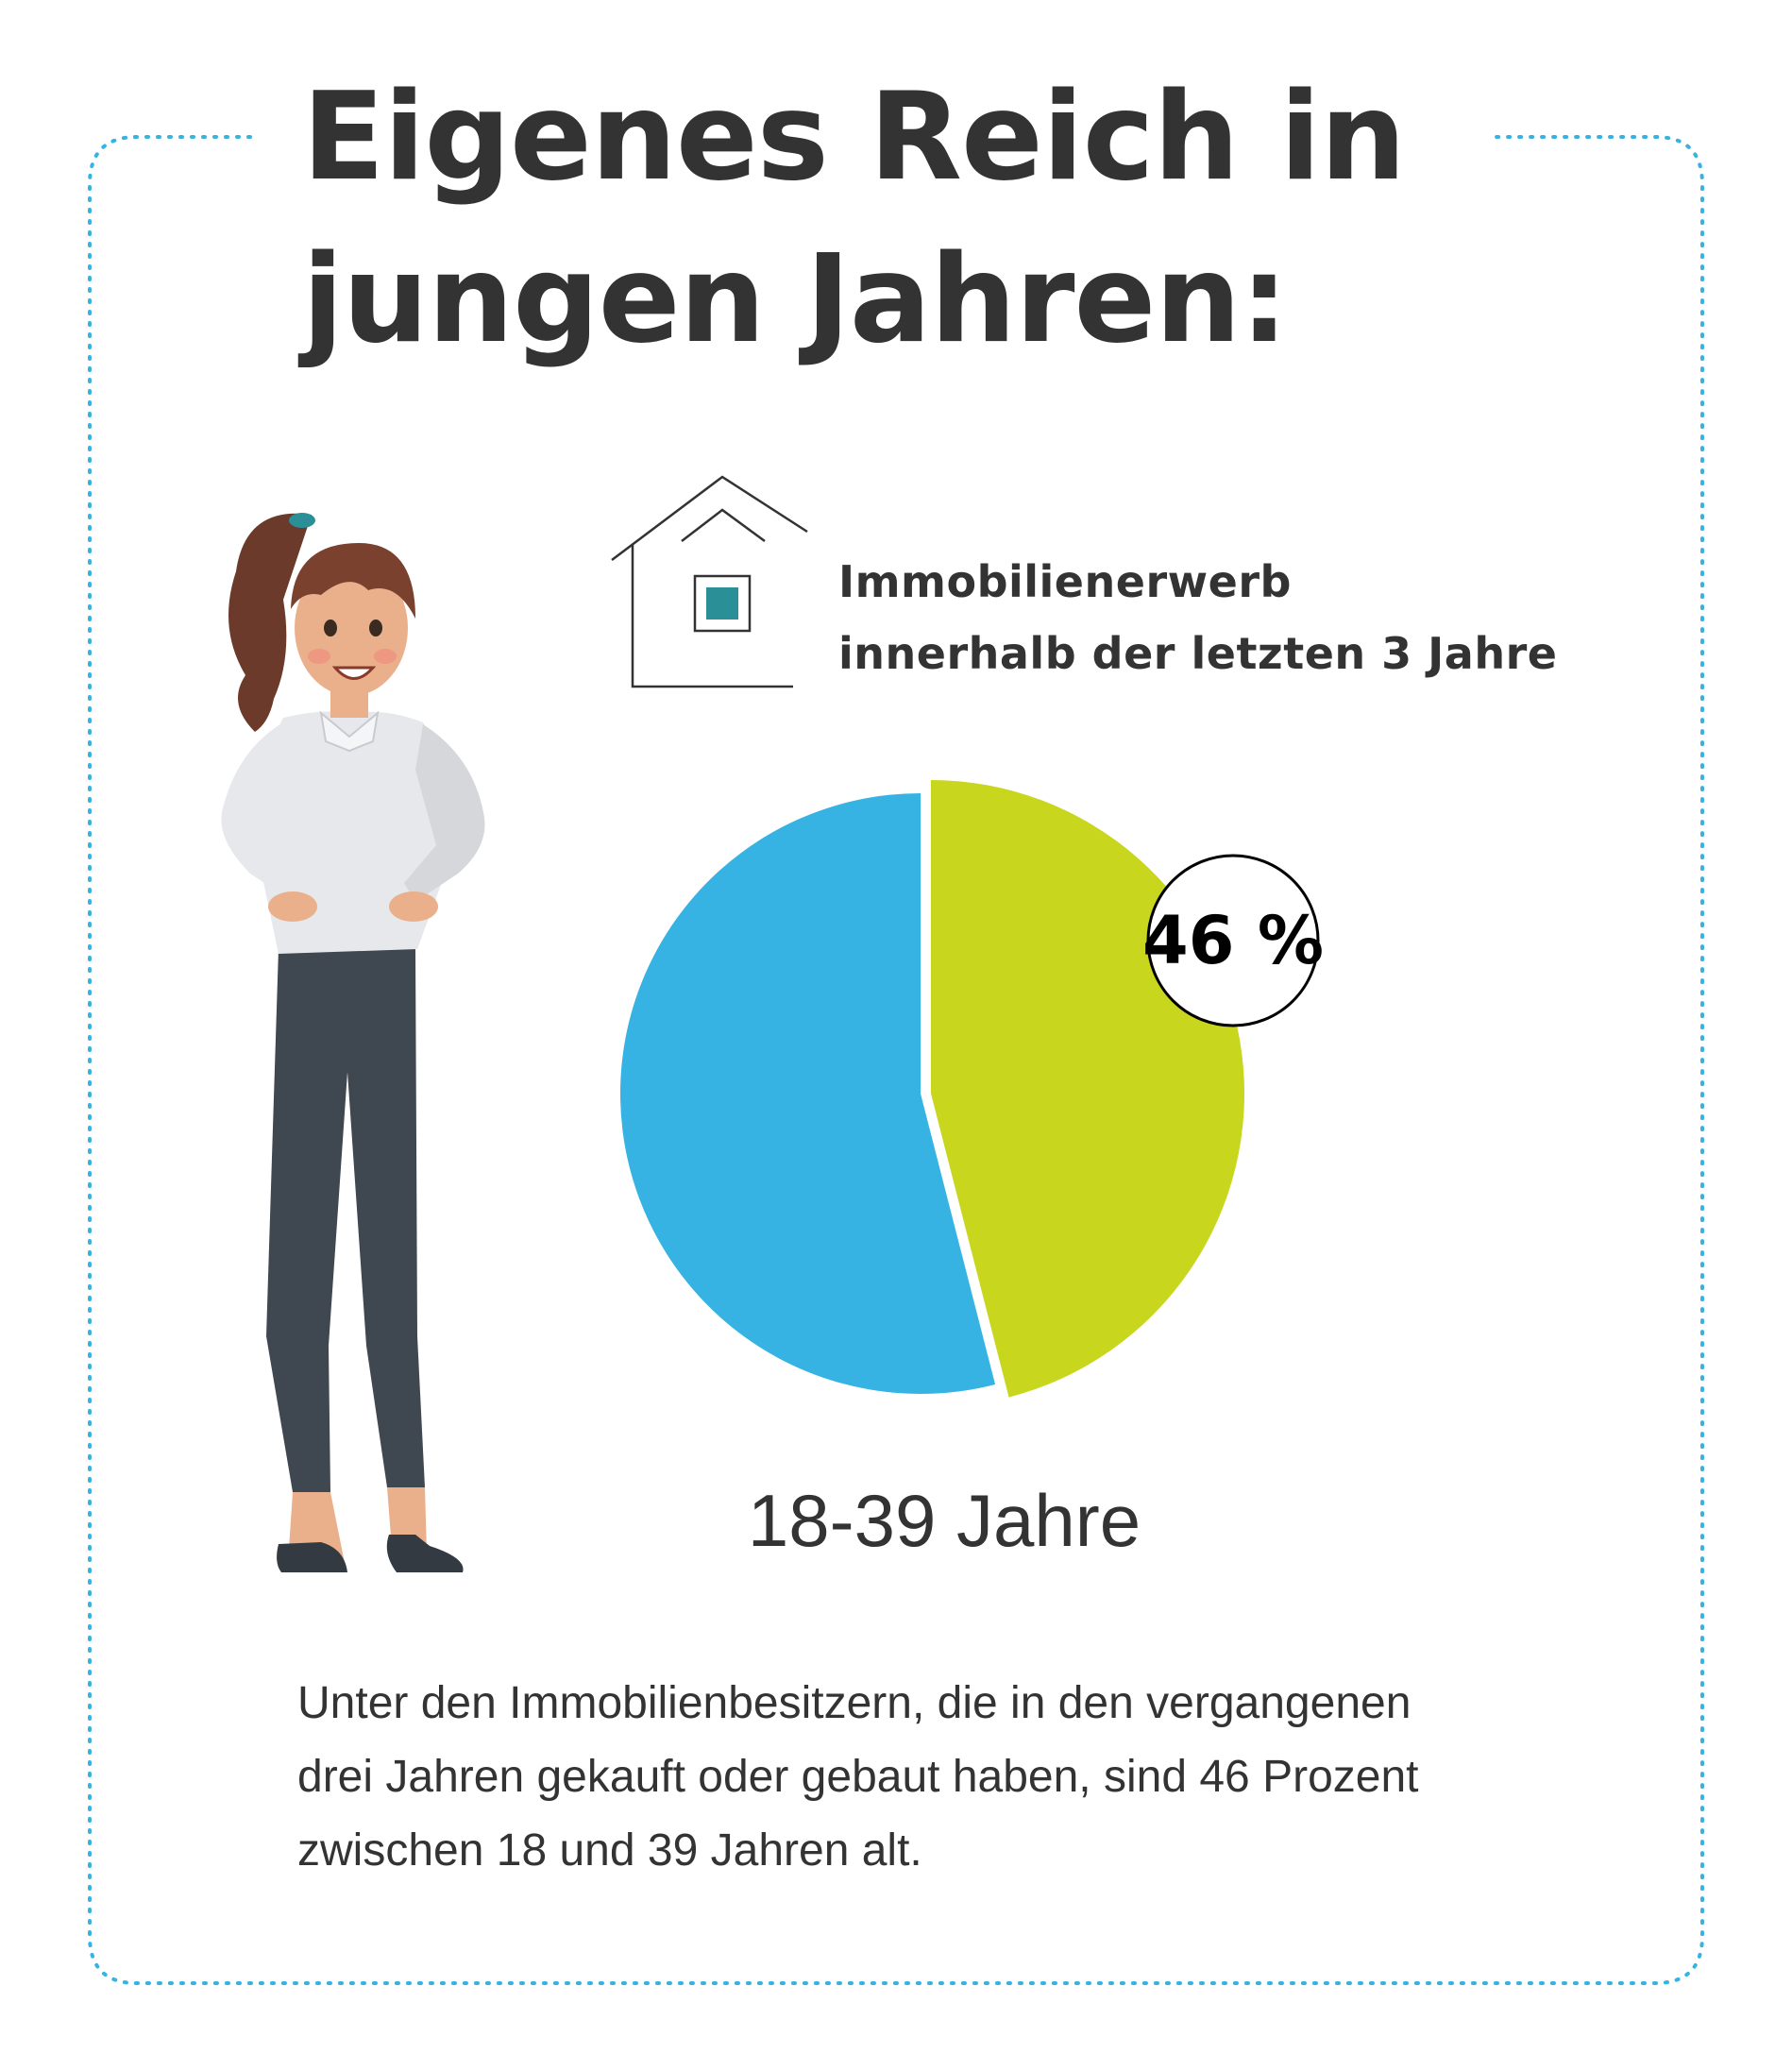  I want to click on title-line-1: Eigenes Reich in, so click(854, 137).